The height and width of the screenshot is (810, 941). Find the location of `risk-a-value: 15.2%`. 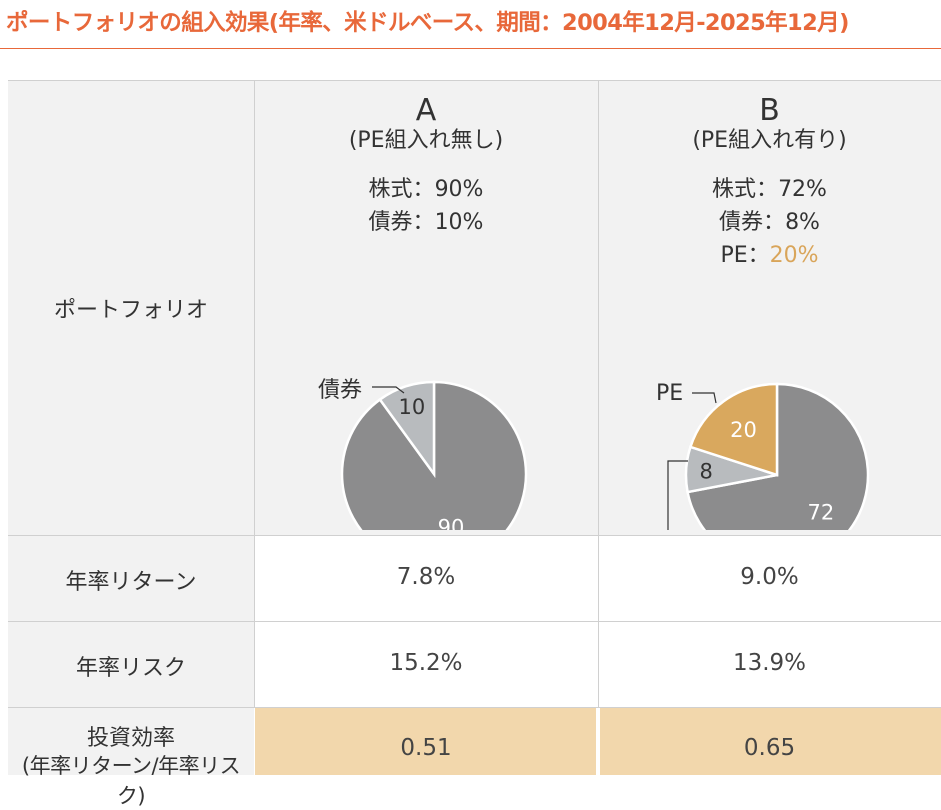

risk-a-value: 15.2% is located at coordinates (426, 663).